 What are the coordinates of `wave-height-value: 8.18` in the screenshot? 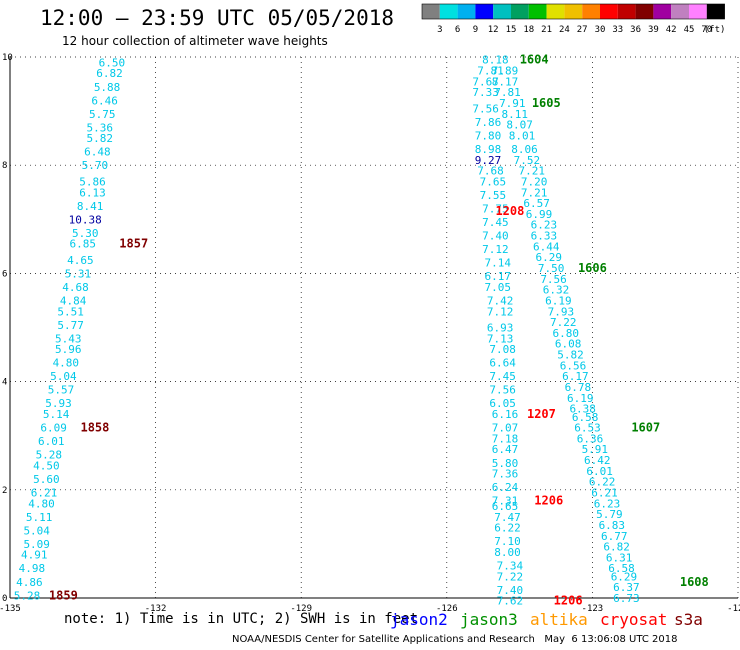 It's located at (495, 60).